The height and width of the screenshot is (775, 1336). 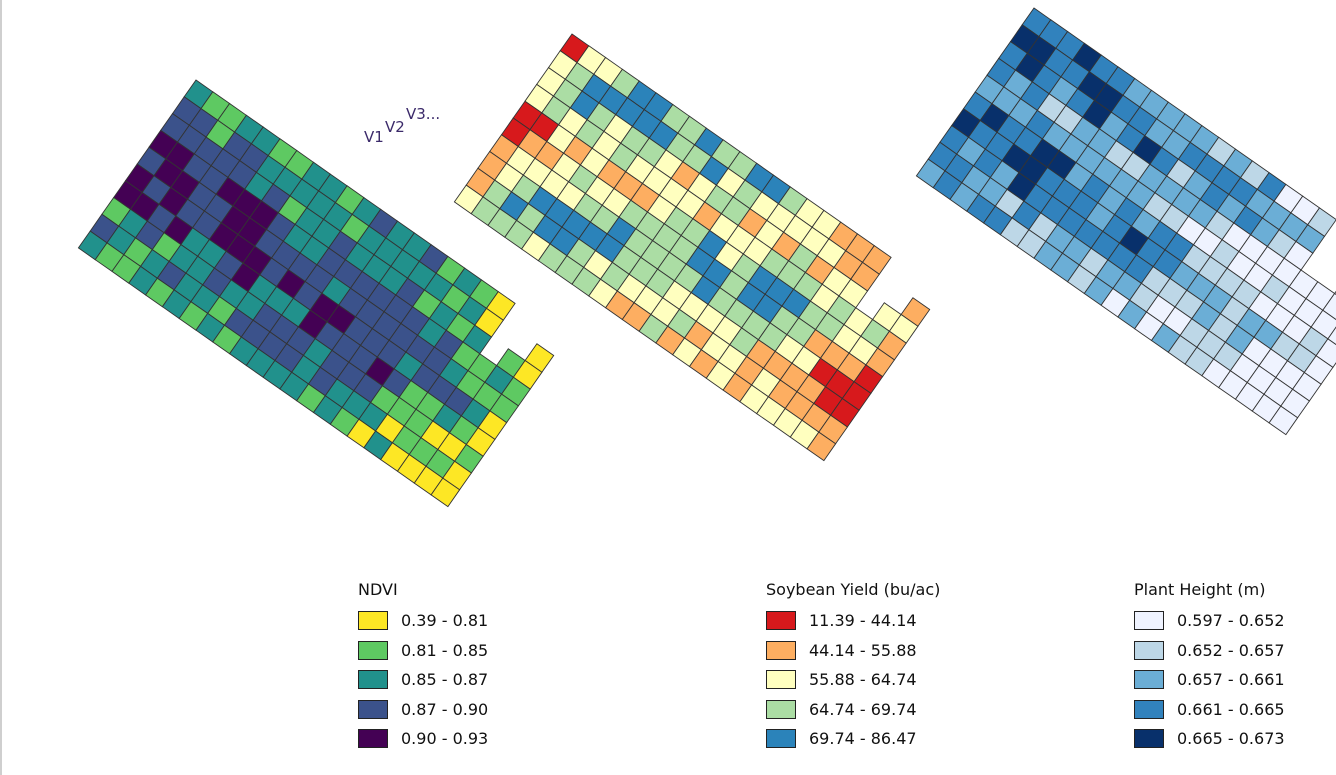 I want to click on legend-row: 0.597 - 0.652, so click(x=1209, y=621).